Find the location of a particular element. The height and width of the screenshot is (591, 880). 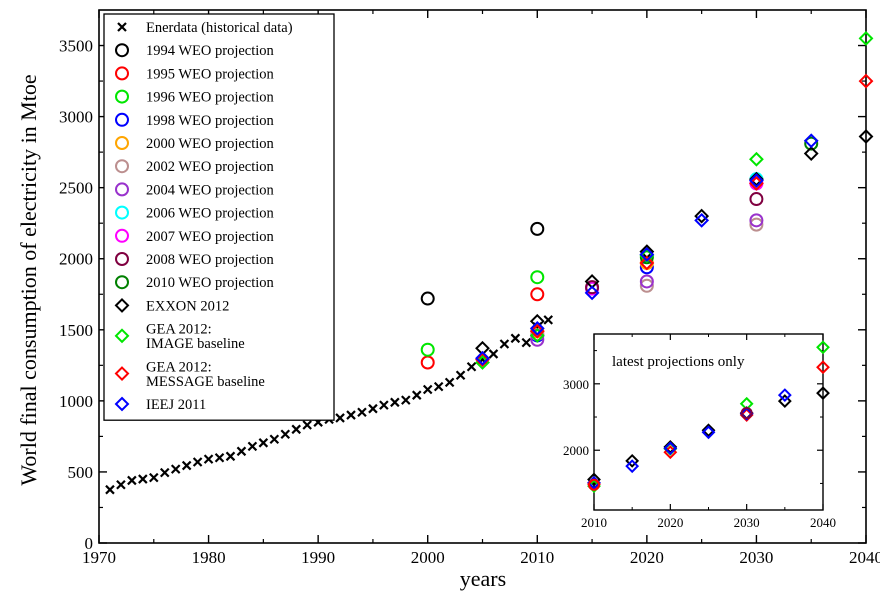

legend-label: Enerdata (historical data) is located at coordinates (219, 28).